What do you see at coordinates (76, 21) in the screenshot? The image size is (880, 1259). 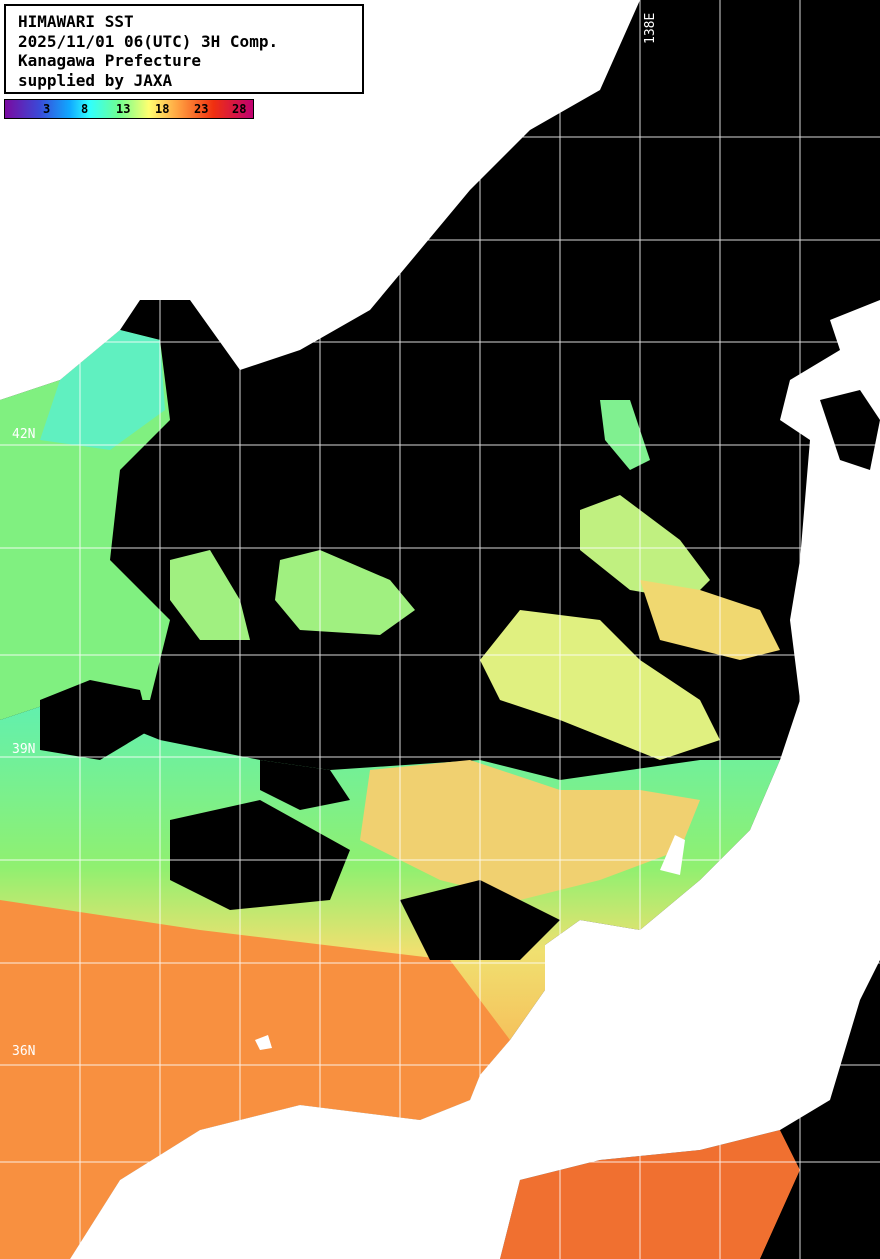 I see `title-product: HIMAWARI SST` at bounding box center [76, 21].